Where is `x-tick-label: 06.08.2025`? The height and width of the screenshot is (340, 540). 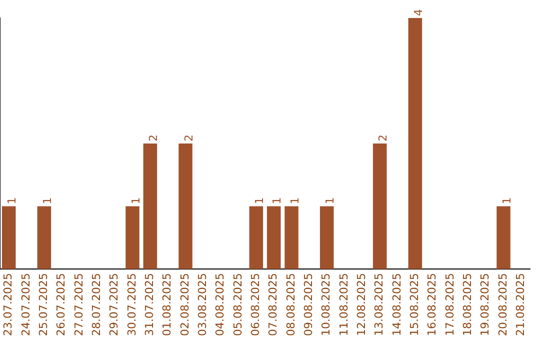 x-tick-label: 06.08.2025 is located at coordinates (255, 304).